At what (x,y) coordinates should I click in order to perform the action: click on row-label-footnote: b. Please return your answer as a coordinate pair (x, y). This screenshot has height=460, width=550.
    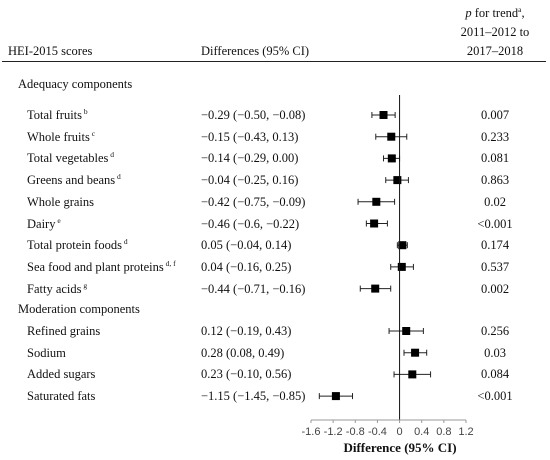
    Looking at the image, I should click on (85, 111).